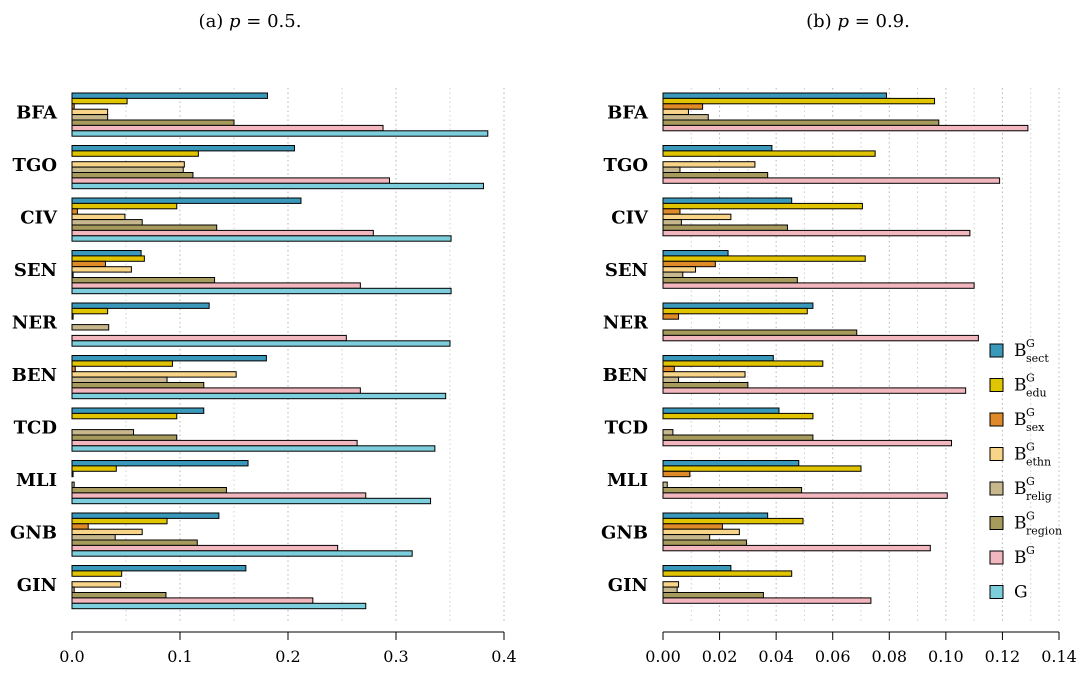 This screenshot has height=684, width=1088. Describe the element at coordinates (37, 585) in the screenshot. I see `category-label: GIN` at that location.